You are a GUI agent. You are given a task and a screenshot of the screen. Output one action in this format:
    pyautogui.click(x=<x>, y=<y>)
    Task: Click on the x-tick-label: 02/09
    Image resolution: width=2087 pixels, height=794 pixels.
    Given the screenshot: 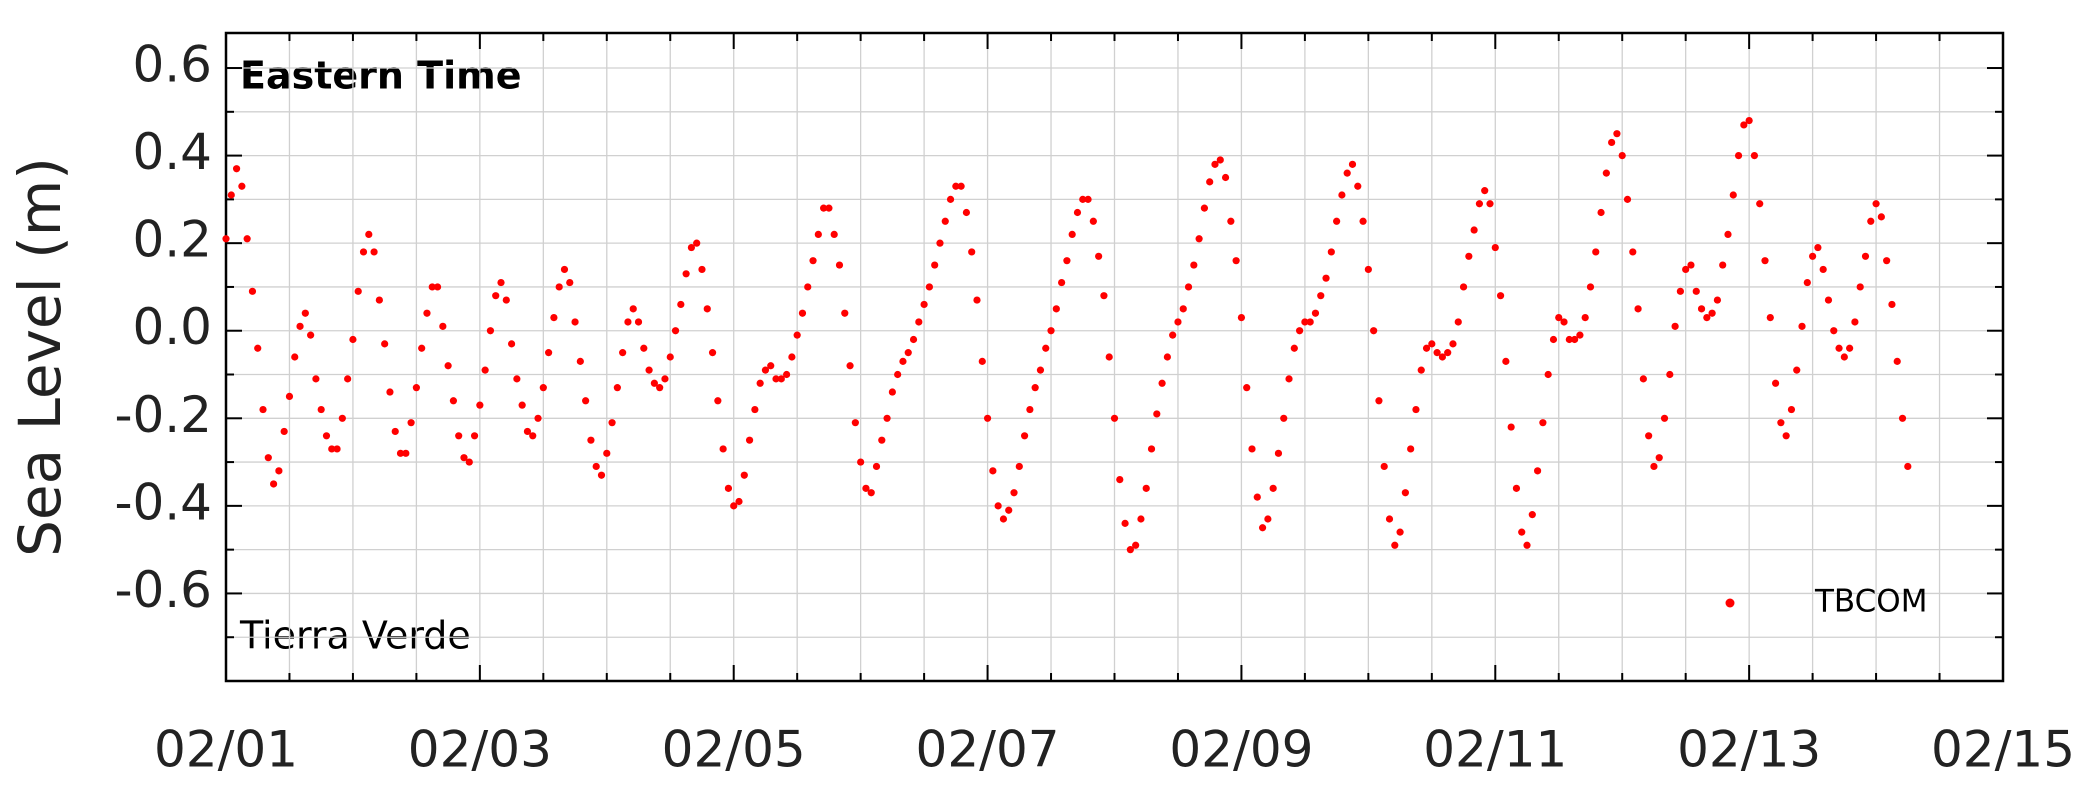 What is the action you would take?
    pyautogui.click(x=1241, y=750)
    